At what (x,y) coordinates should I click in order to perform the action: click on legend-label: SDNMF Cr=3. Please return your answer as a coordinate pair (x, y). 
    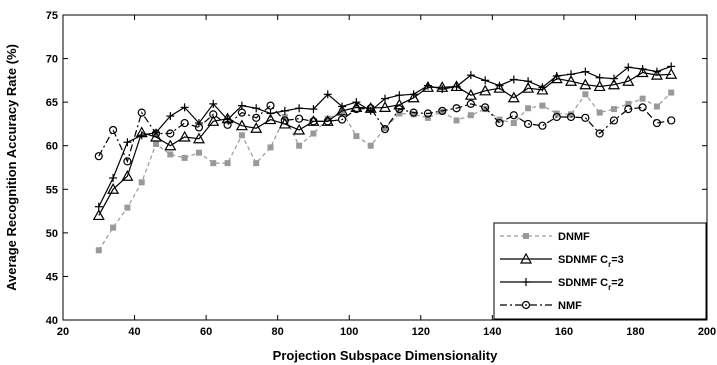
    Looking at the image, I should click on (591, 261).